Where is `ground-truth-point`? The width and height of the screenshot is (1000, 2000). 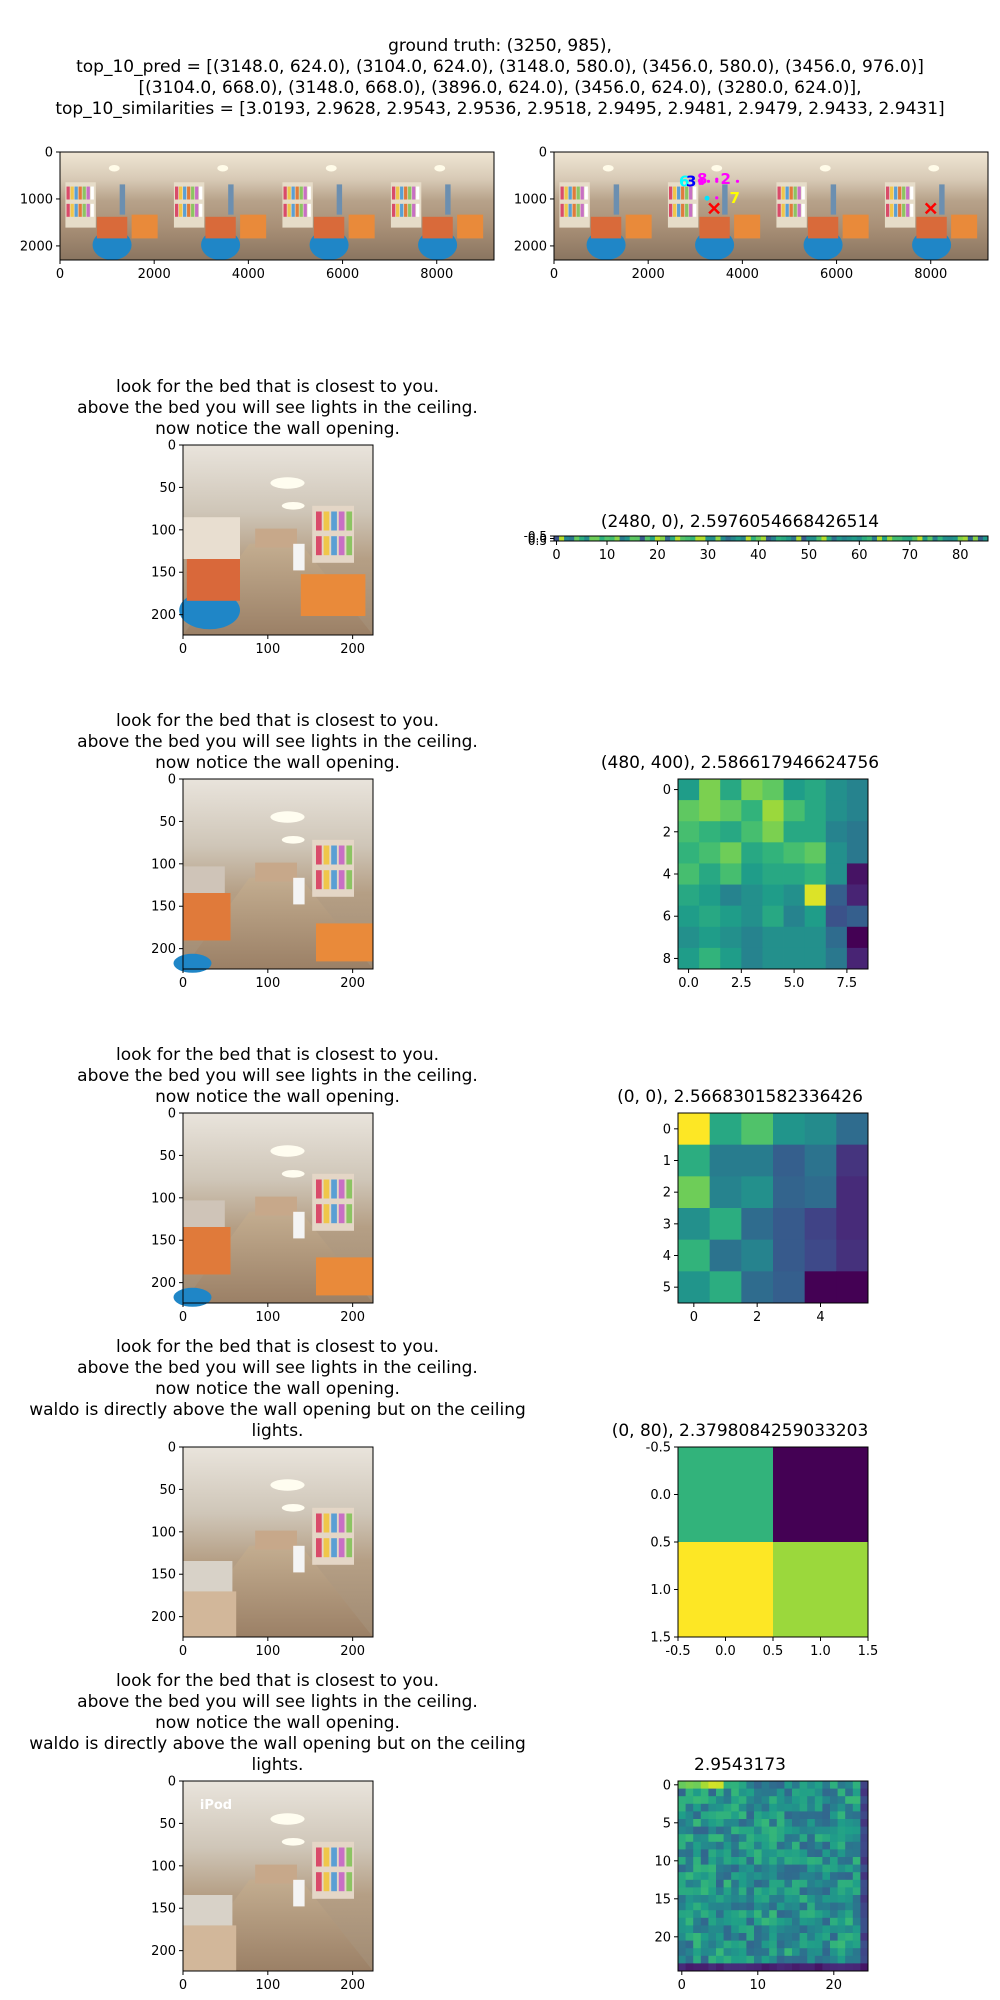
ground-truth-point is located at coordinates (707, 198).